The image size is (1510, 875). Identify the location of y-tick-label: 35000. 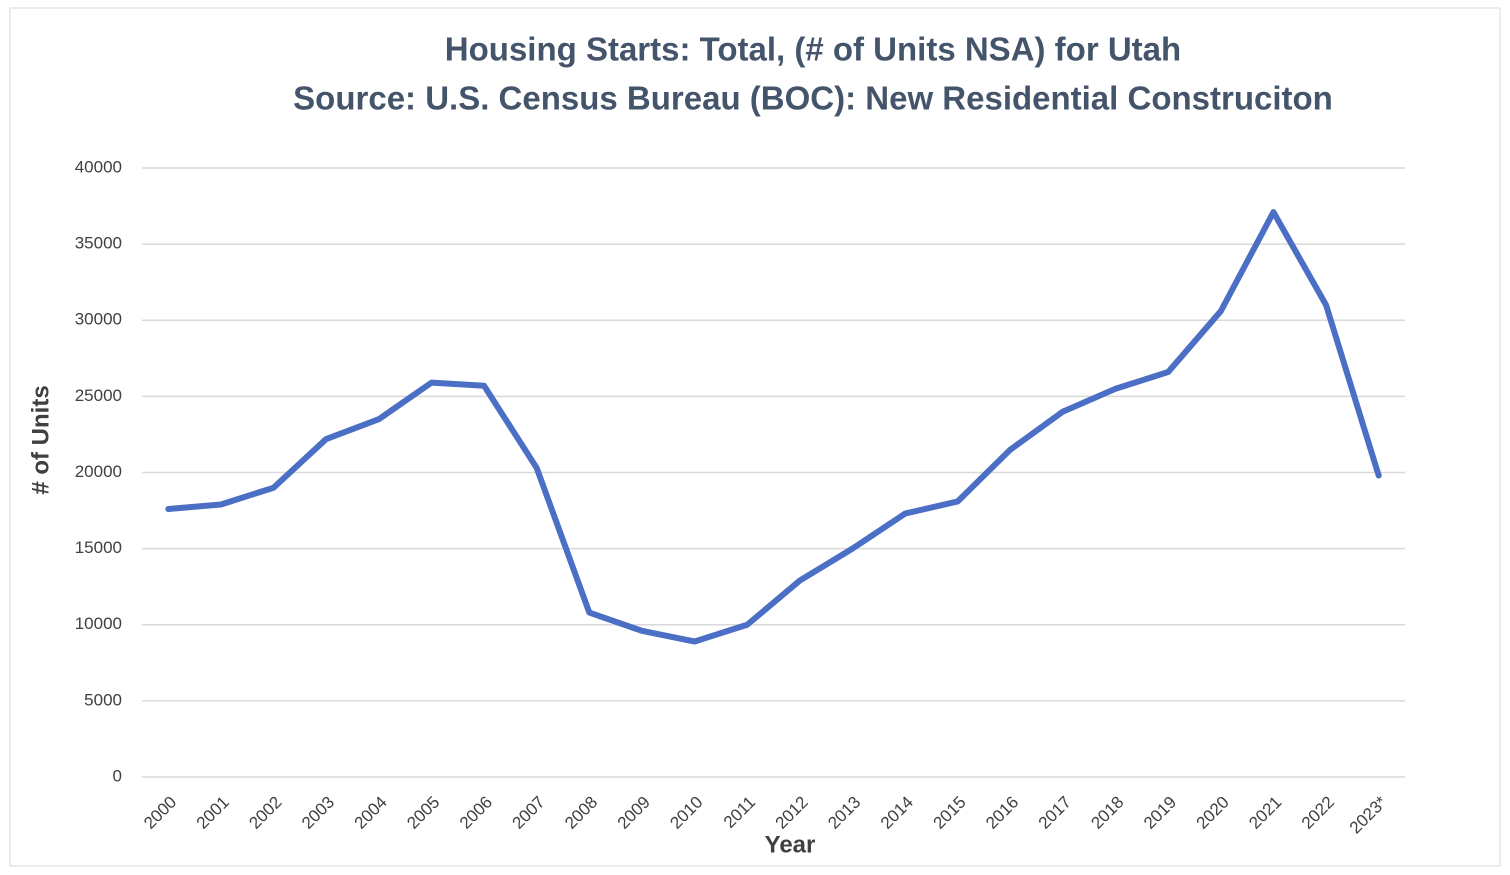
(98, 243).